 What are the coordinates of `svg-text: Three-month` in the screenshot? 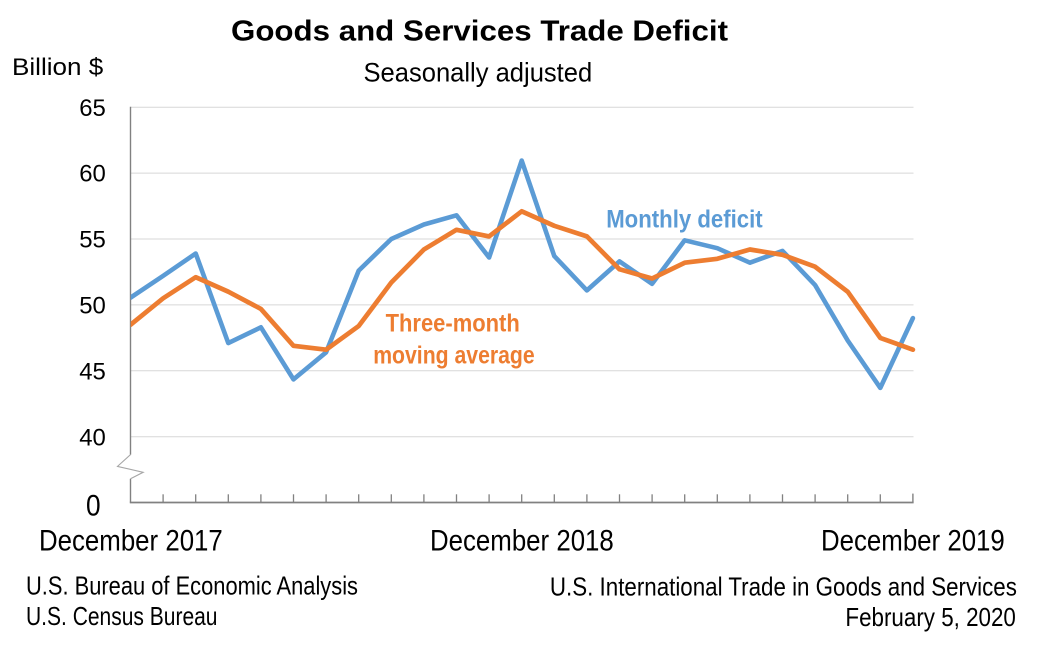 It's located at (453, 324).